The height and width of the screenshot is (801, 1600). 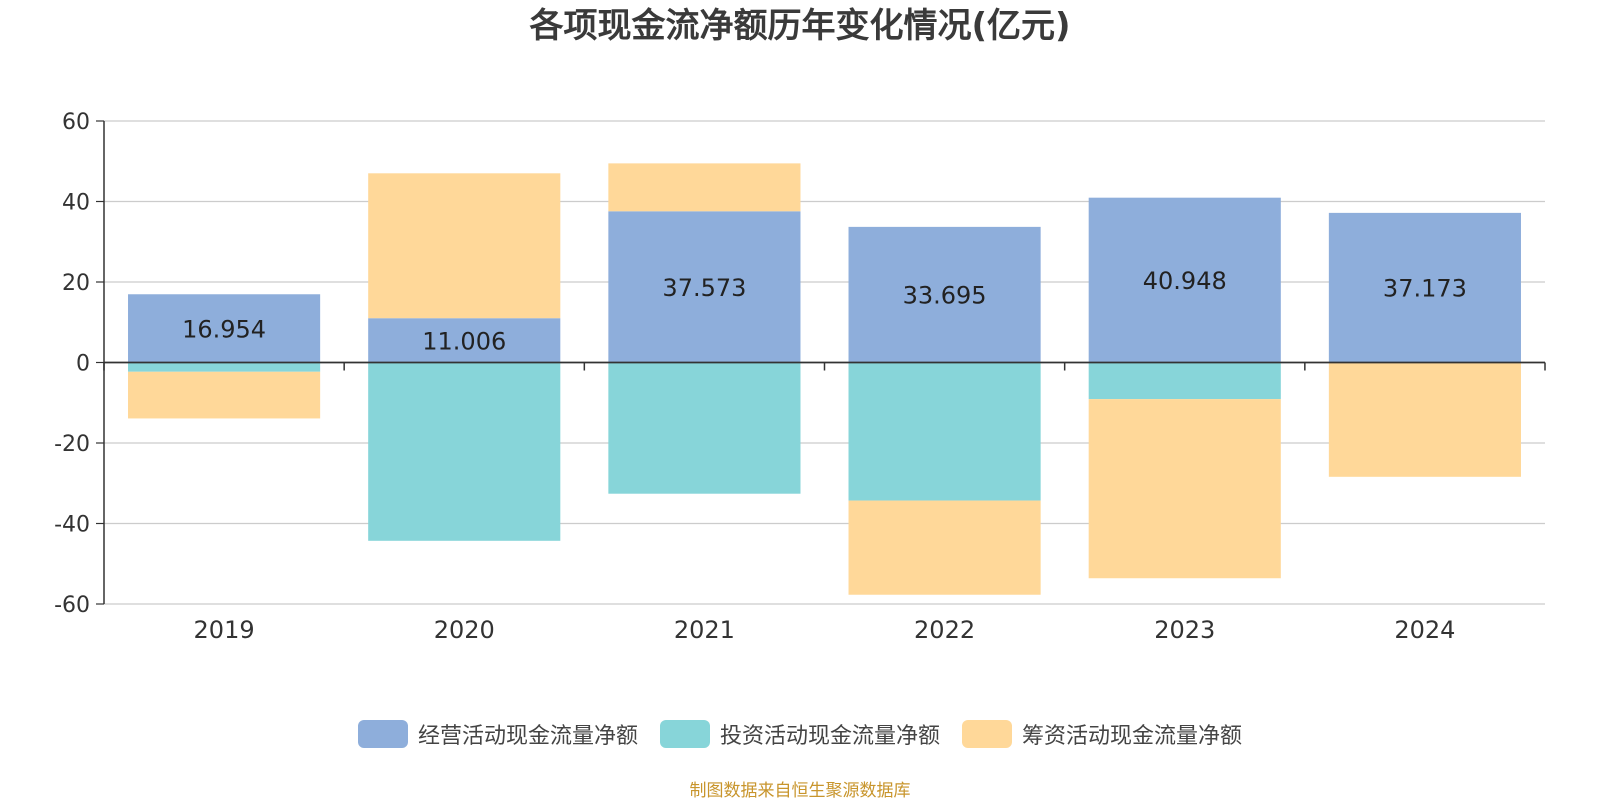 I want to click on y-tick-label: -60, so click(x=72, y=605).